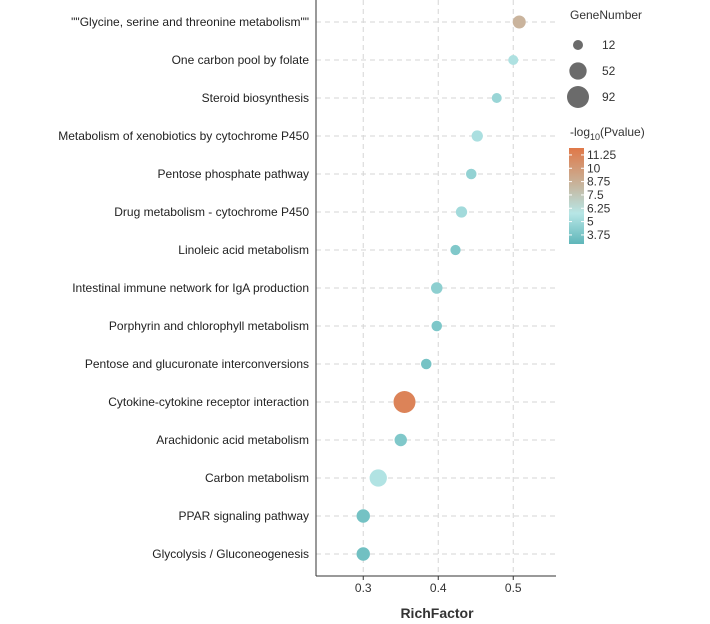  I want to click on color-legend-title: -log10(Pvalue), so click(607, 133).